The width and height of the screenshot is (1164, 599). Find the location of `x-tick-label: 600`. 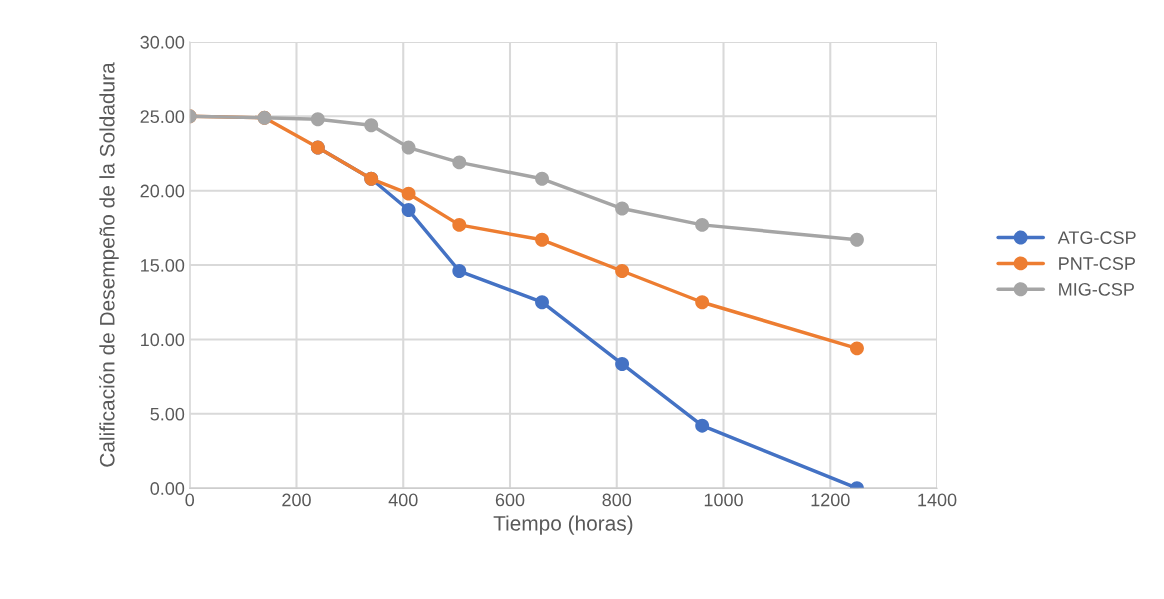

x-tick-label: 600 is located at coordinates (510, 500).